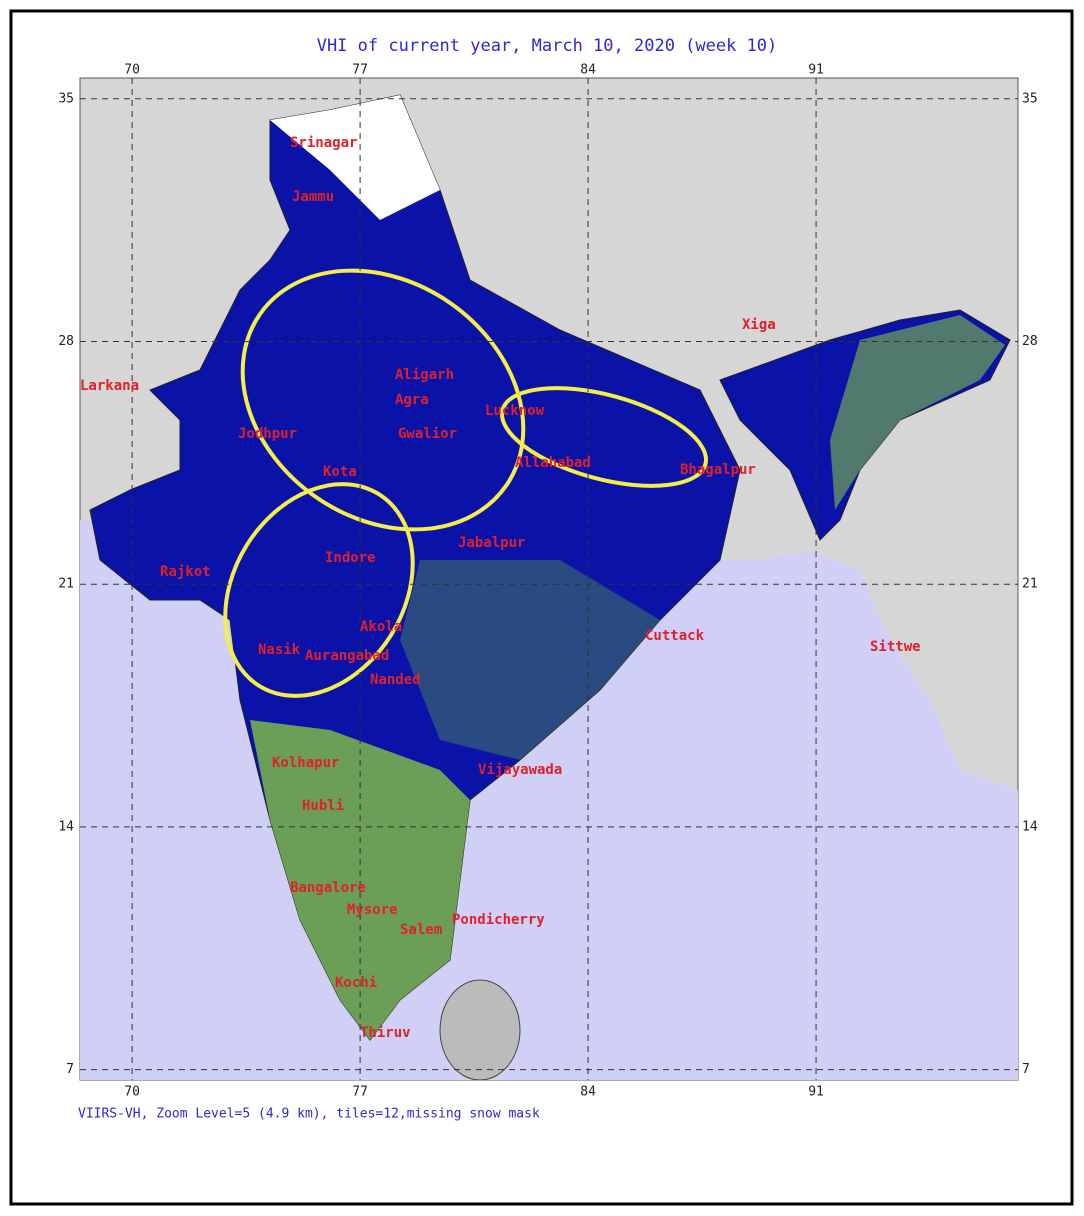  Describe the element at coordinates (515, 411) in the screenshot. I see `city-label: Lucknow` at that location.